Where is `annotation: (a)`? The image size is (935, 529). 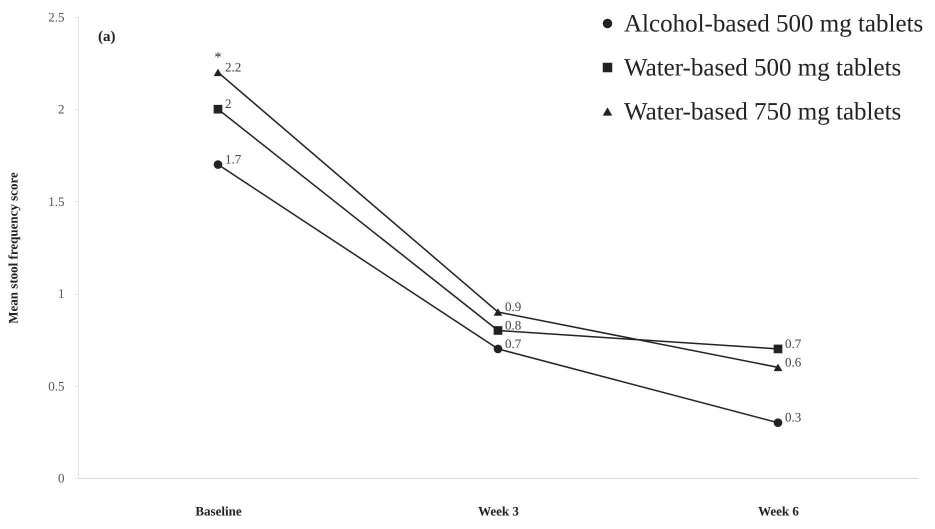 annotation: (a) is located at coordinates (107, 37).